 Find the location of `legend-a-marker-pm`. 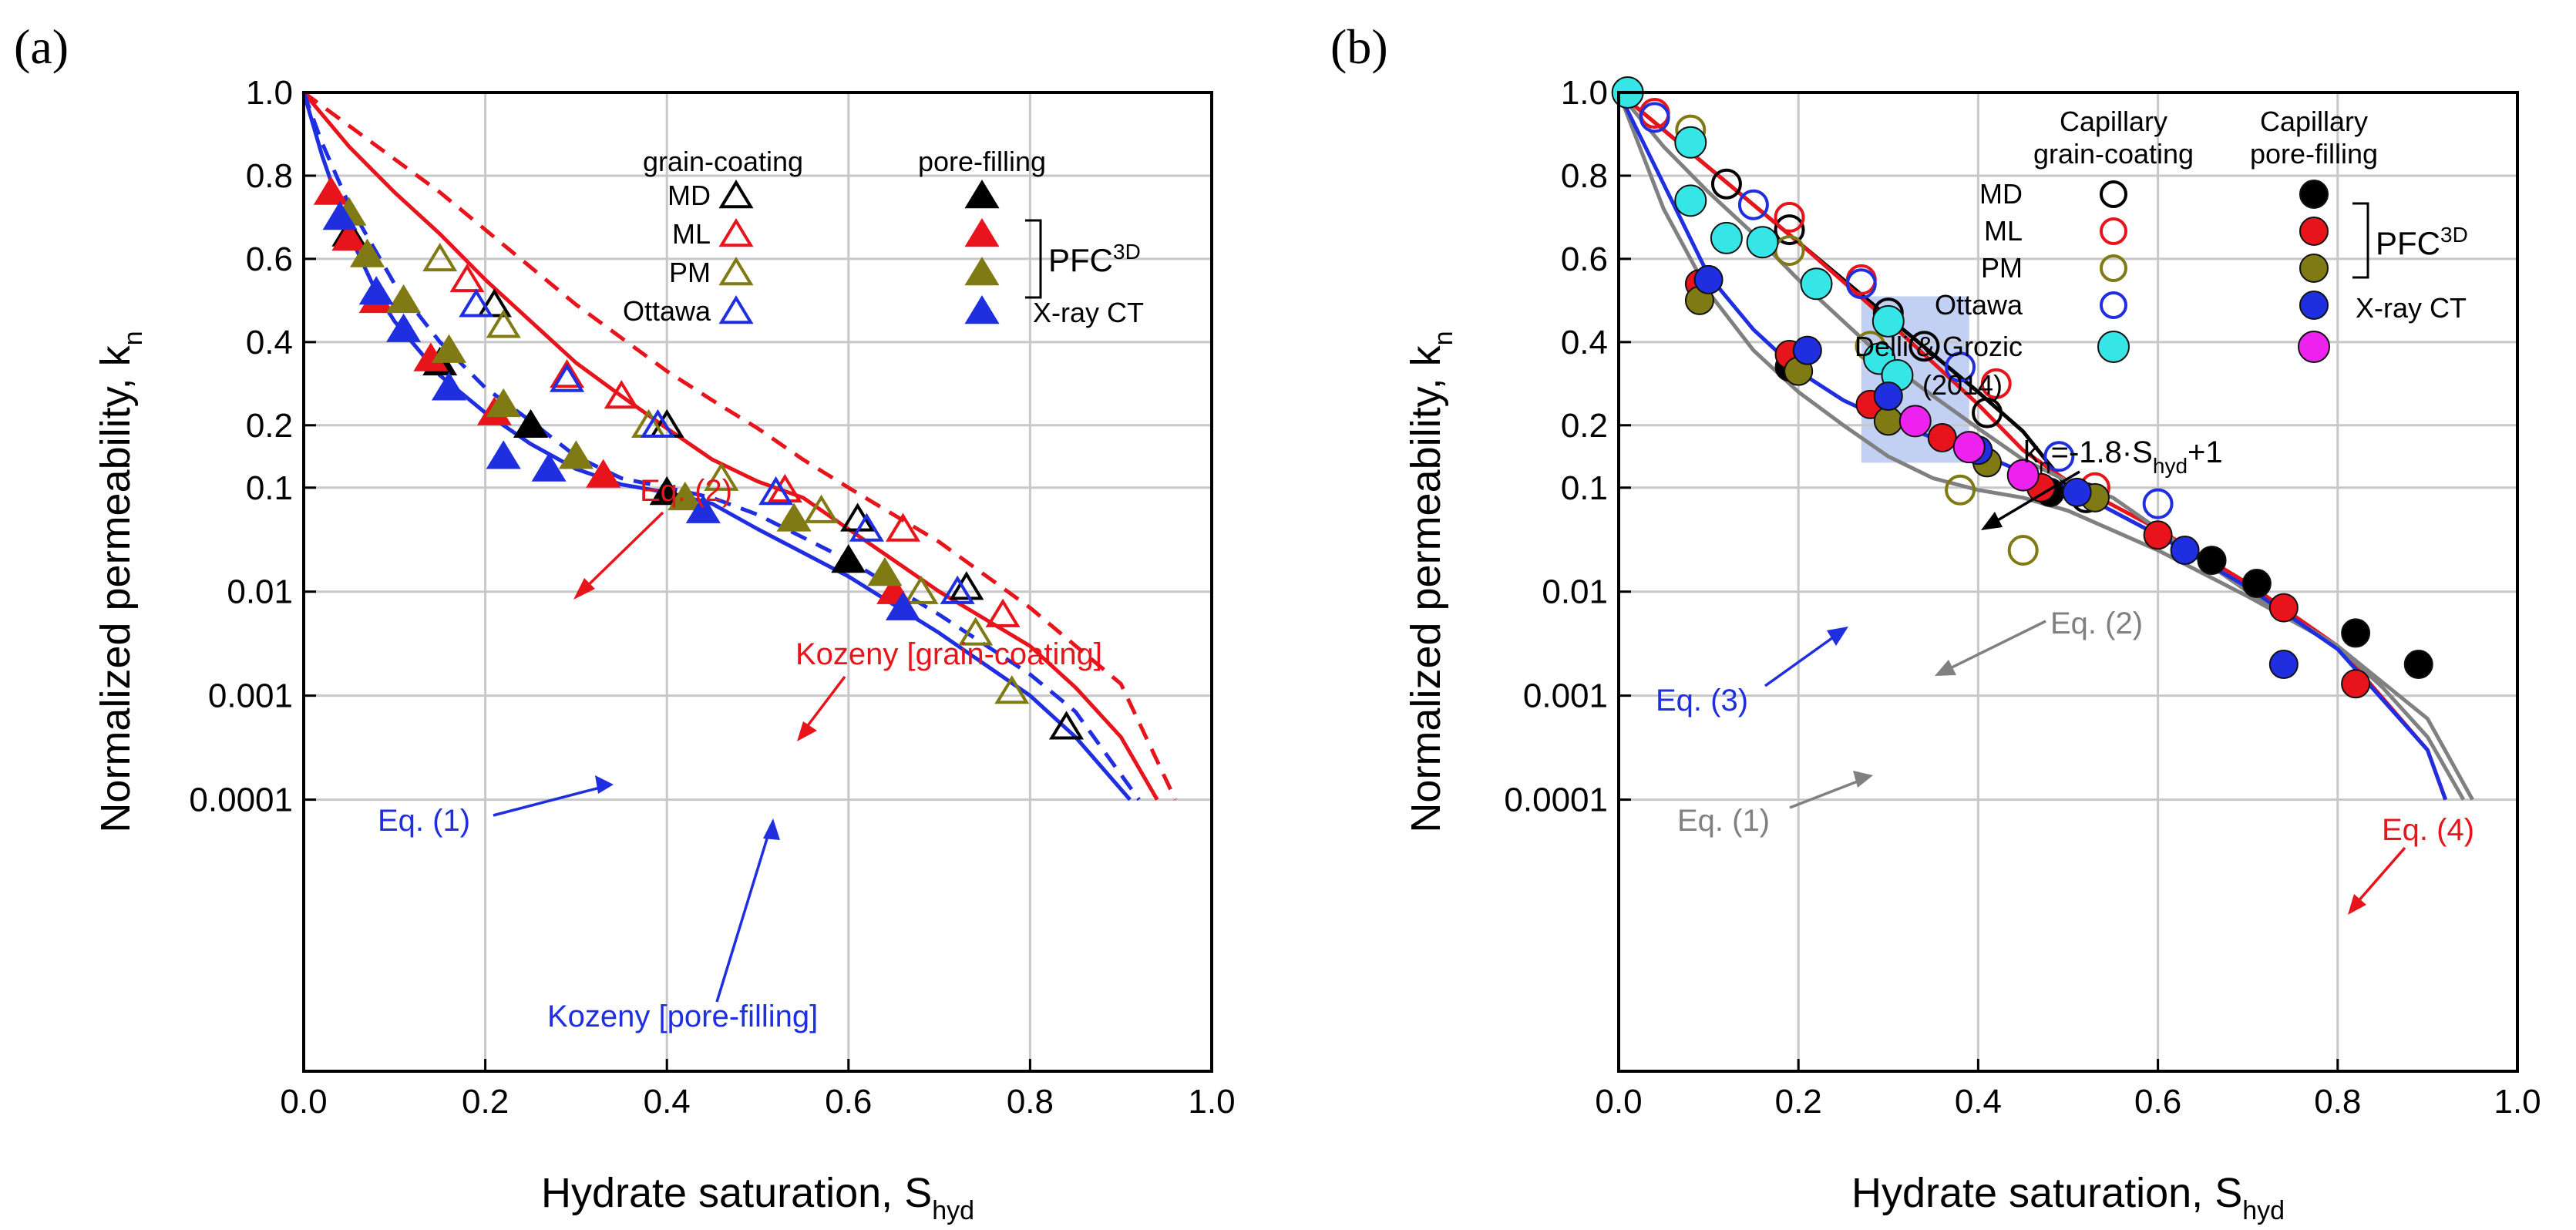

legend-a-marker-pm is located at coordinates (736, 271).